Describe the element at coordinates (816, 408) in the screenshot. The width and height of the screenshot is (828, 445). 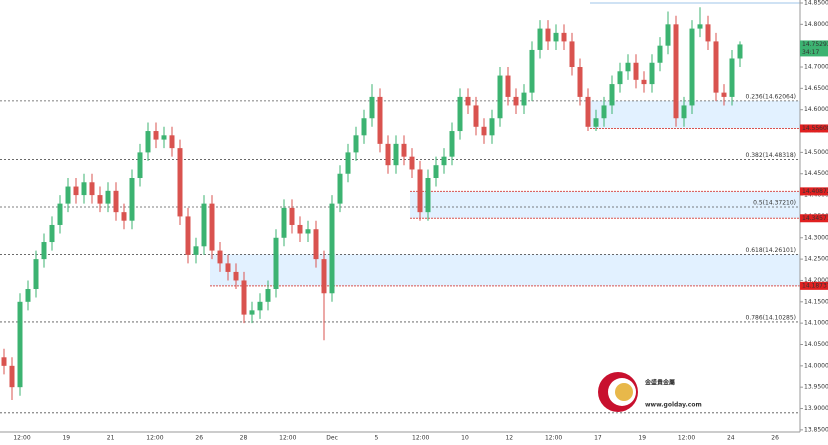
I see `y-tick-label: 13.90000` at that location.